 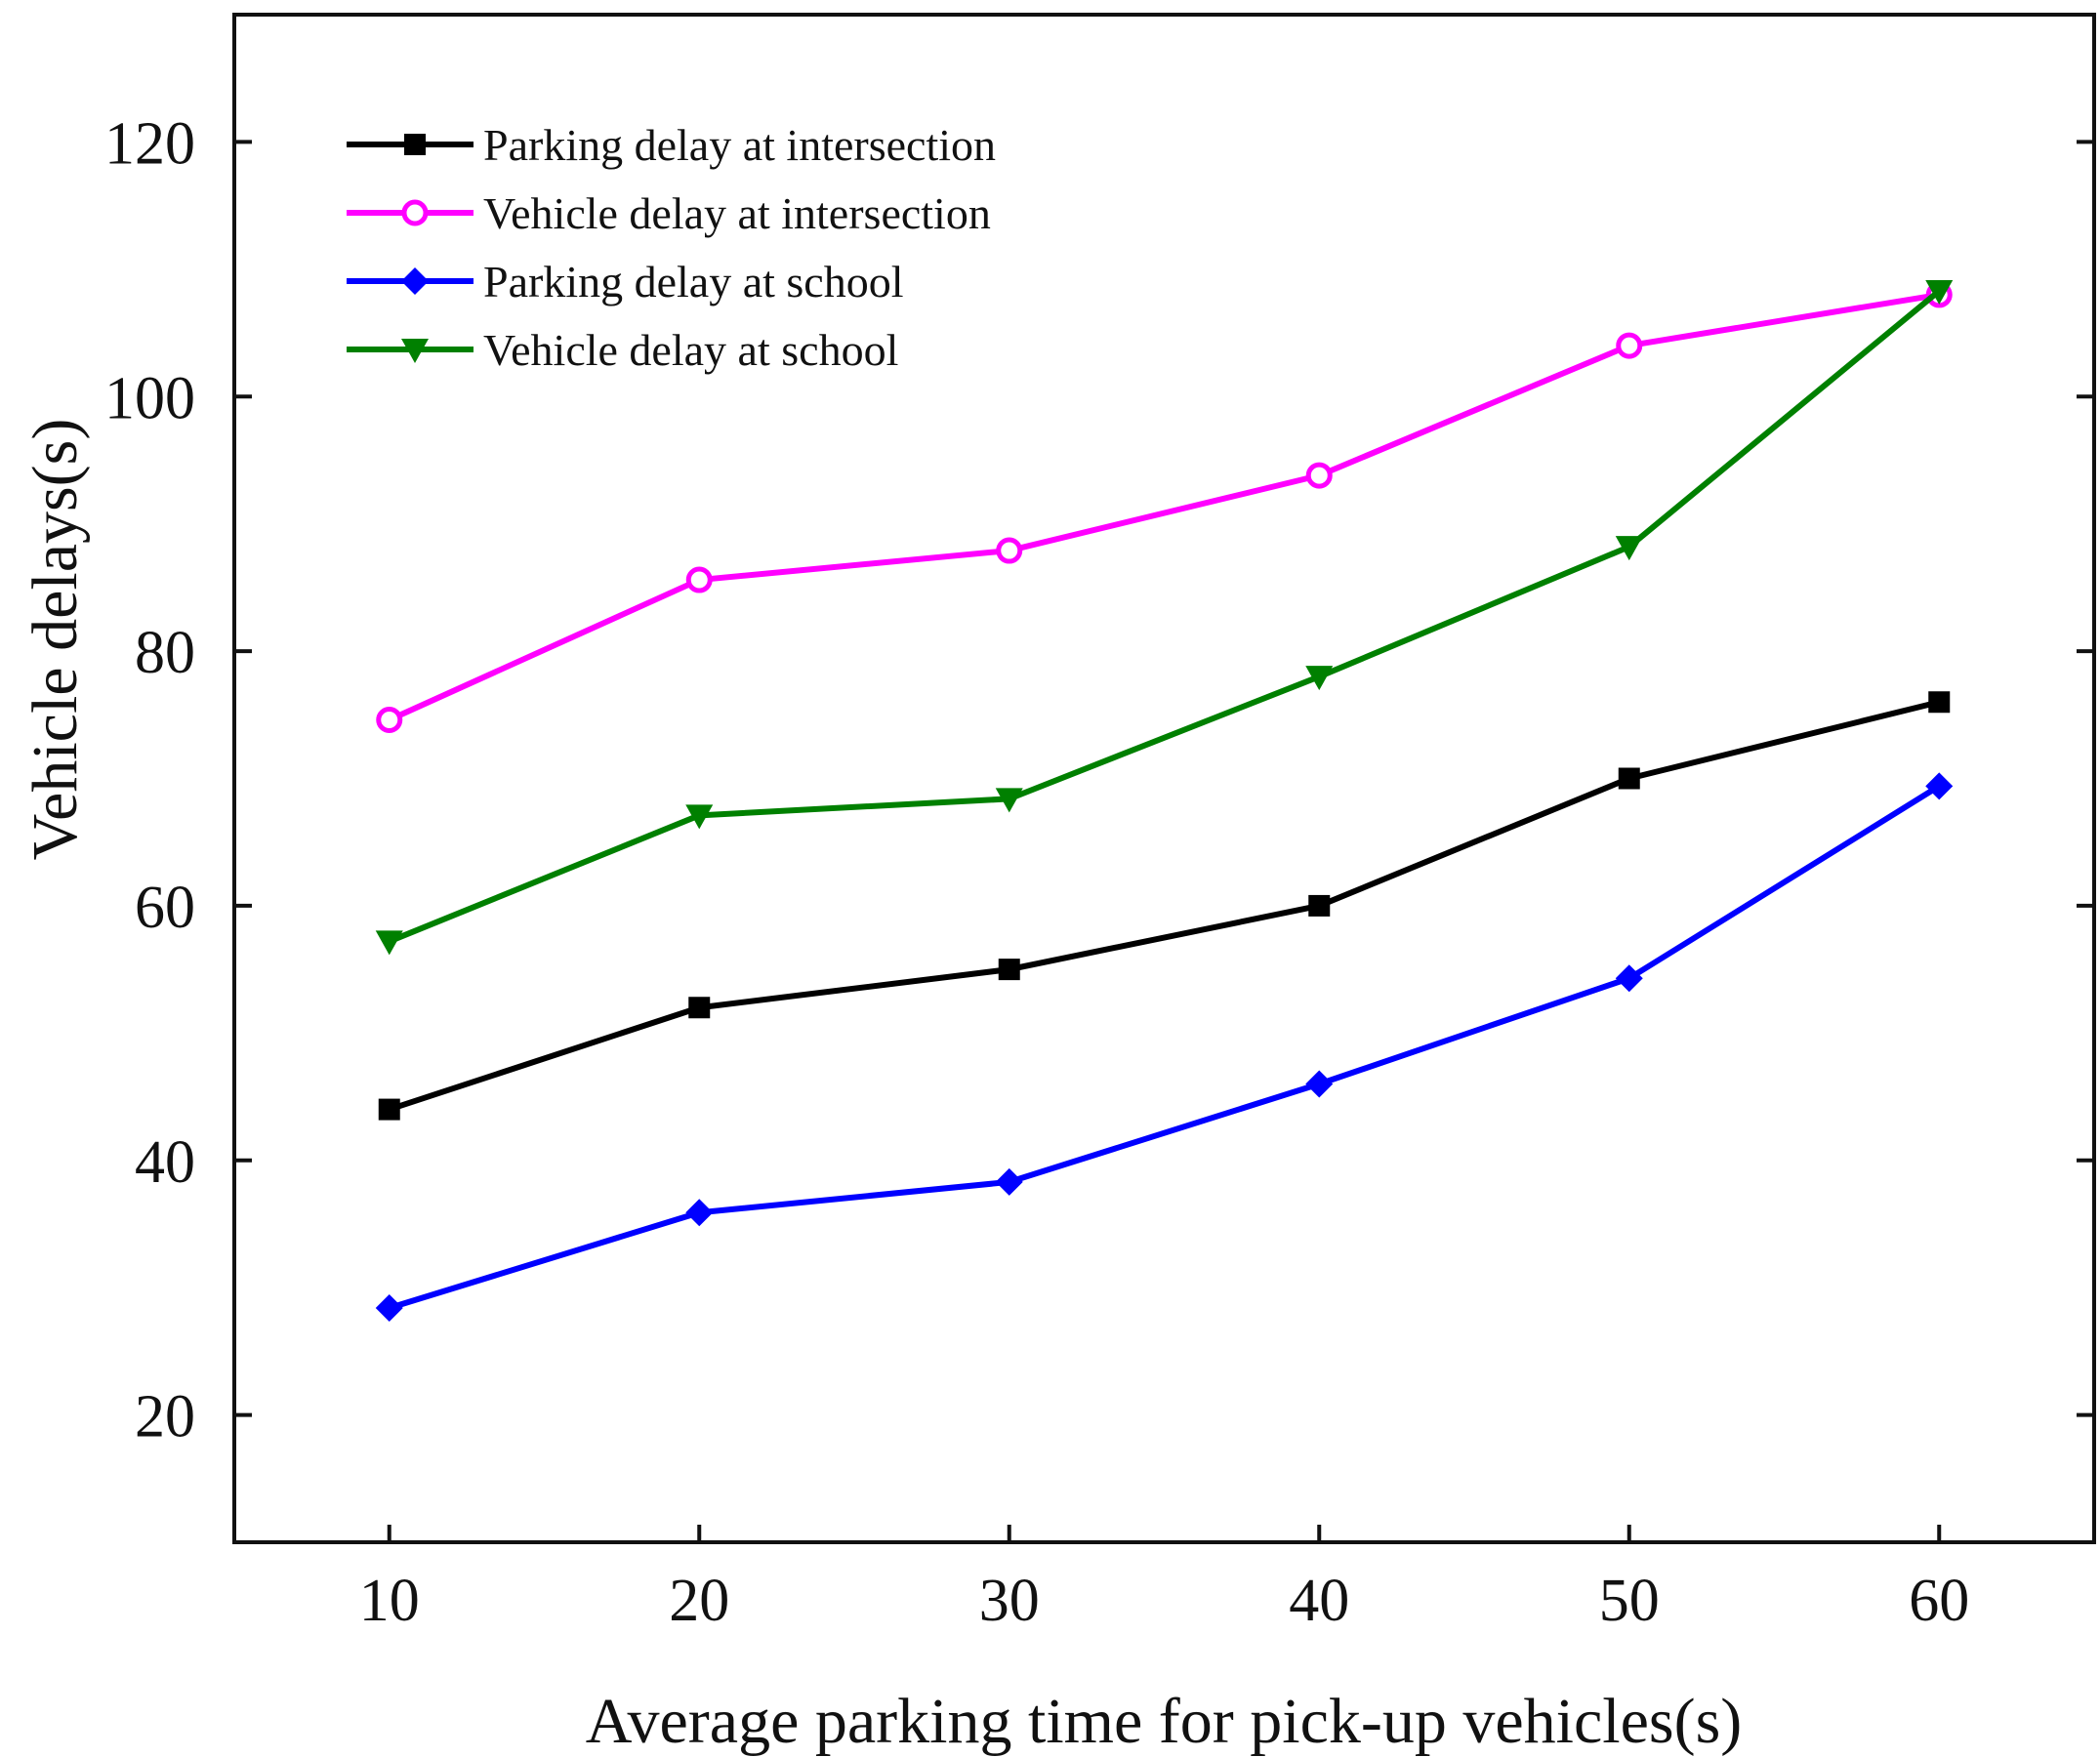 What do you see at coordinates (1319, 1601) in the screenshot?
I see `x-tick-label: 40` at bounding box center [1319, 1601].